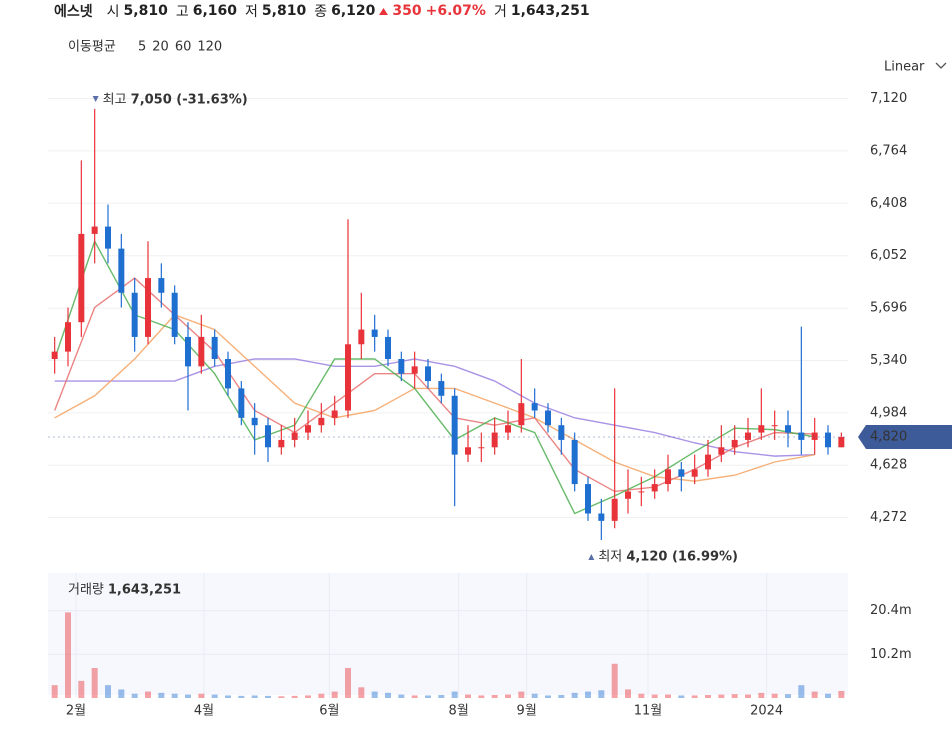  What do you see at coordinates (92, 47) in the screenshot?
I see `ma-legend-label: 이동평균` at bounding box center [92, 47].